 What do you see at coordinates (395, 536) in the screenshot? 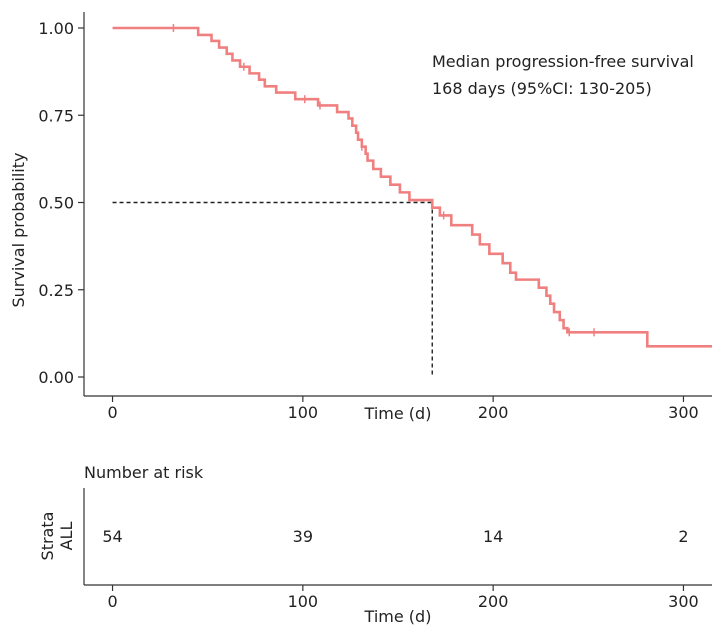
I see `risk-counts: 54 39 14 2` at bounding box center [395, 536].